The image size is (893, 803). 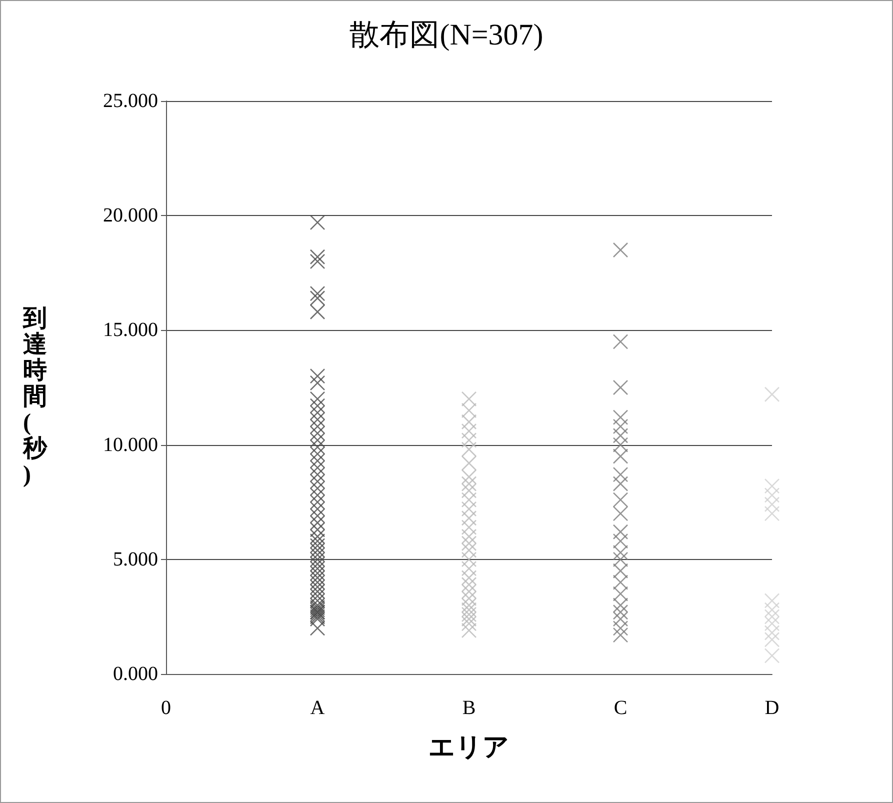 I want to click on x-tick-label: 0, so click(x=166, y=708).